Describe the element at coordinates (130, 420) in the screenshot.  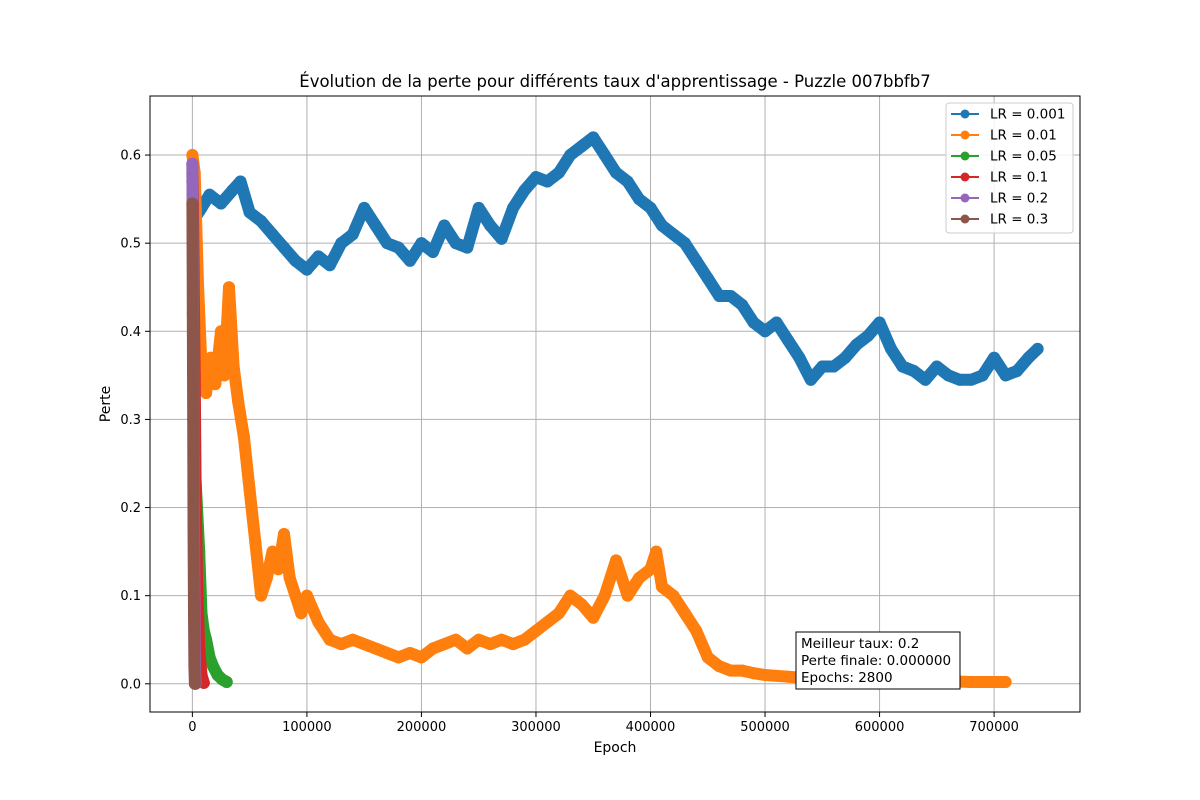
I see `y-tick-label: 0.3` at that location.